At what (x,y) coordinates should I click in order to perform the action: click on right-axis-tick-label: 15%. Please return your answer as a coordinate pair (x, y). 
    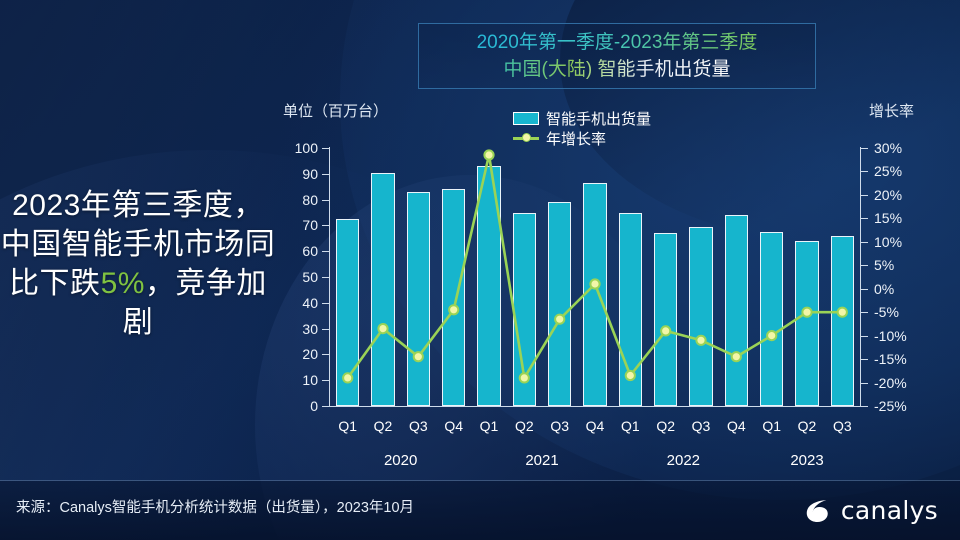
    Looking at the image, I should click on (888, 218).